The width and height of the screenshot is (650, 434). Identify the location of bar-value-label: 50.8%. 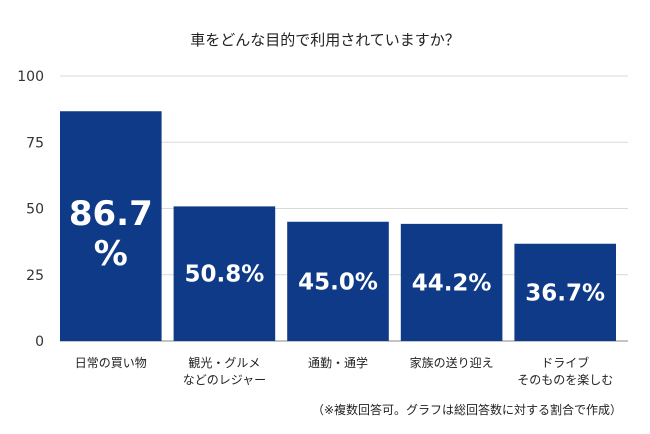
(225, 275).